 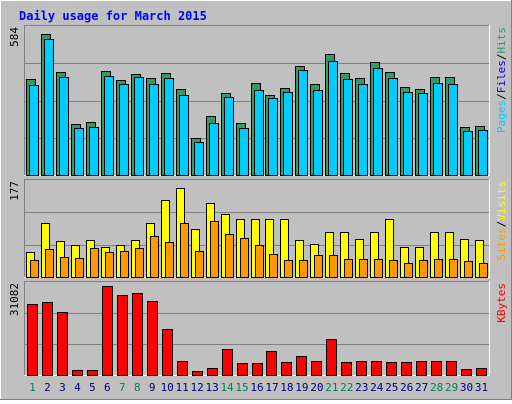 What do you see at coordinates (501, 116) in the screenshot?
I see `legend-label: Pages` at bounding box center [501, 116].